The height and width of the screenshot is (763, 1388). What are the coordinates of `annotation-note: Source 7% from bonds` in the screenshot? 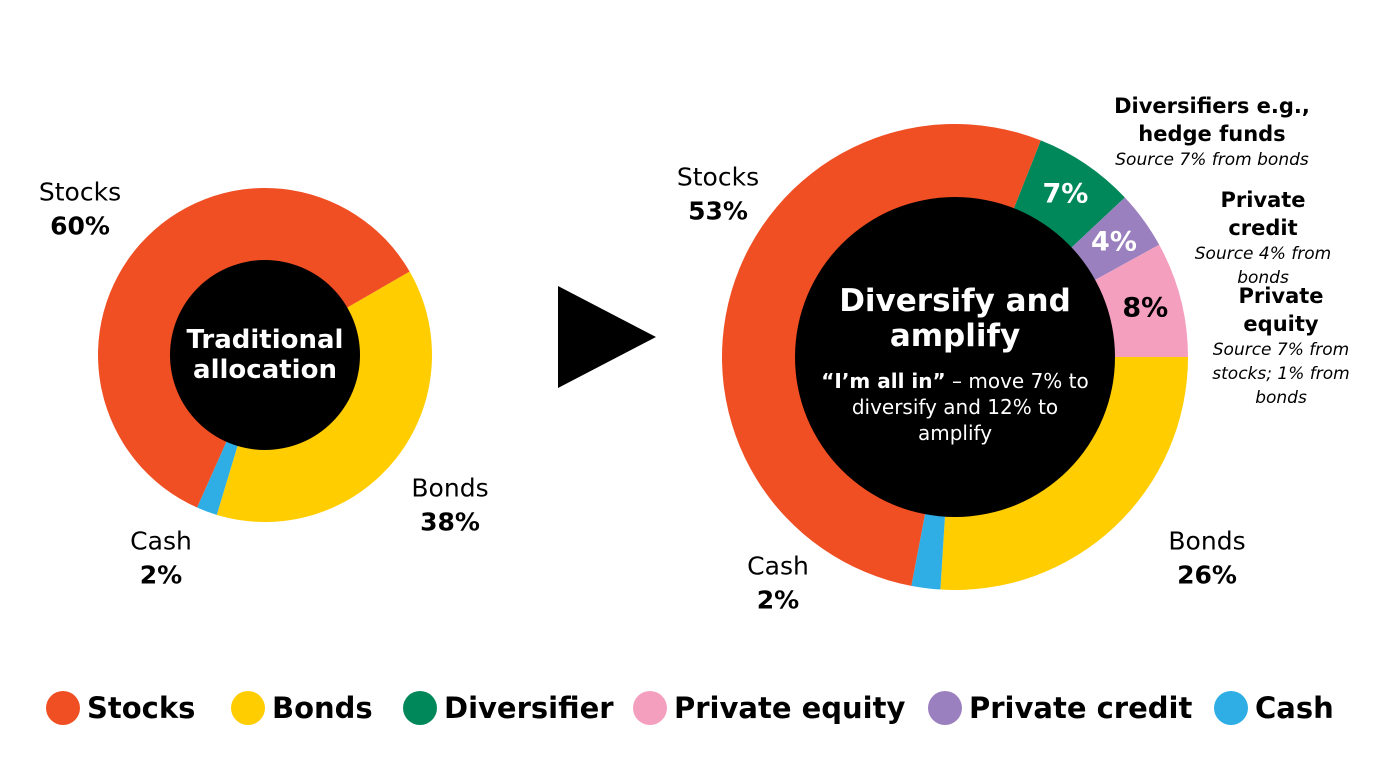 It's located at (1212, 160).